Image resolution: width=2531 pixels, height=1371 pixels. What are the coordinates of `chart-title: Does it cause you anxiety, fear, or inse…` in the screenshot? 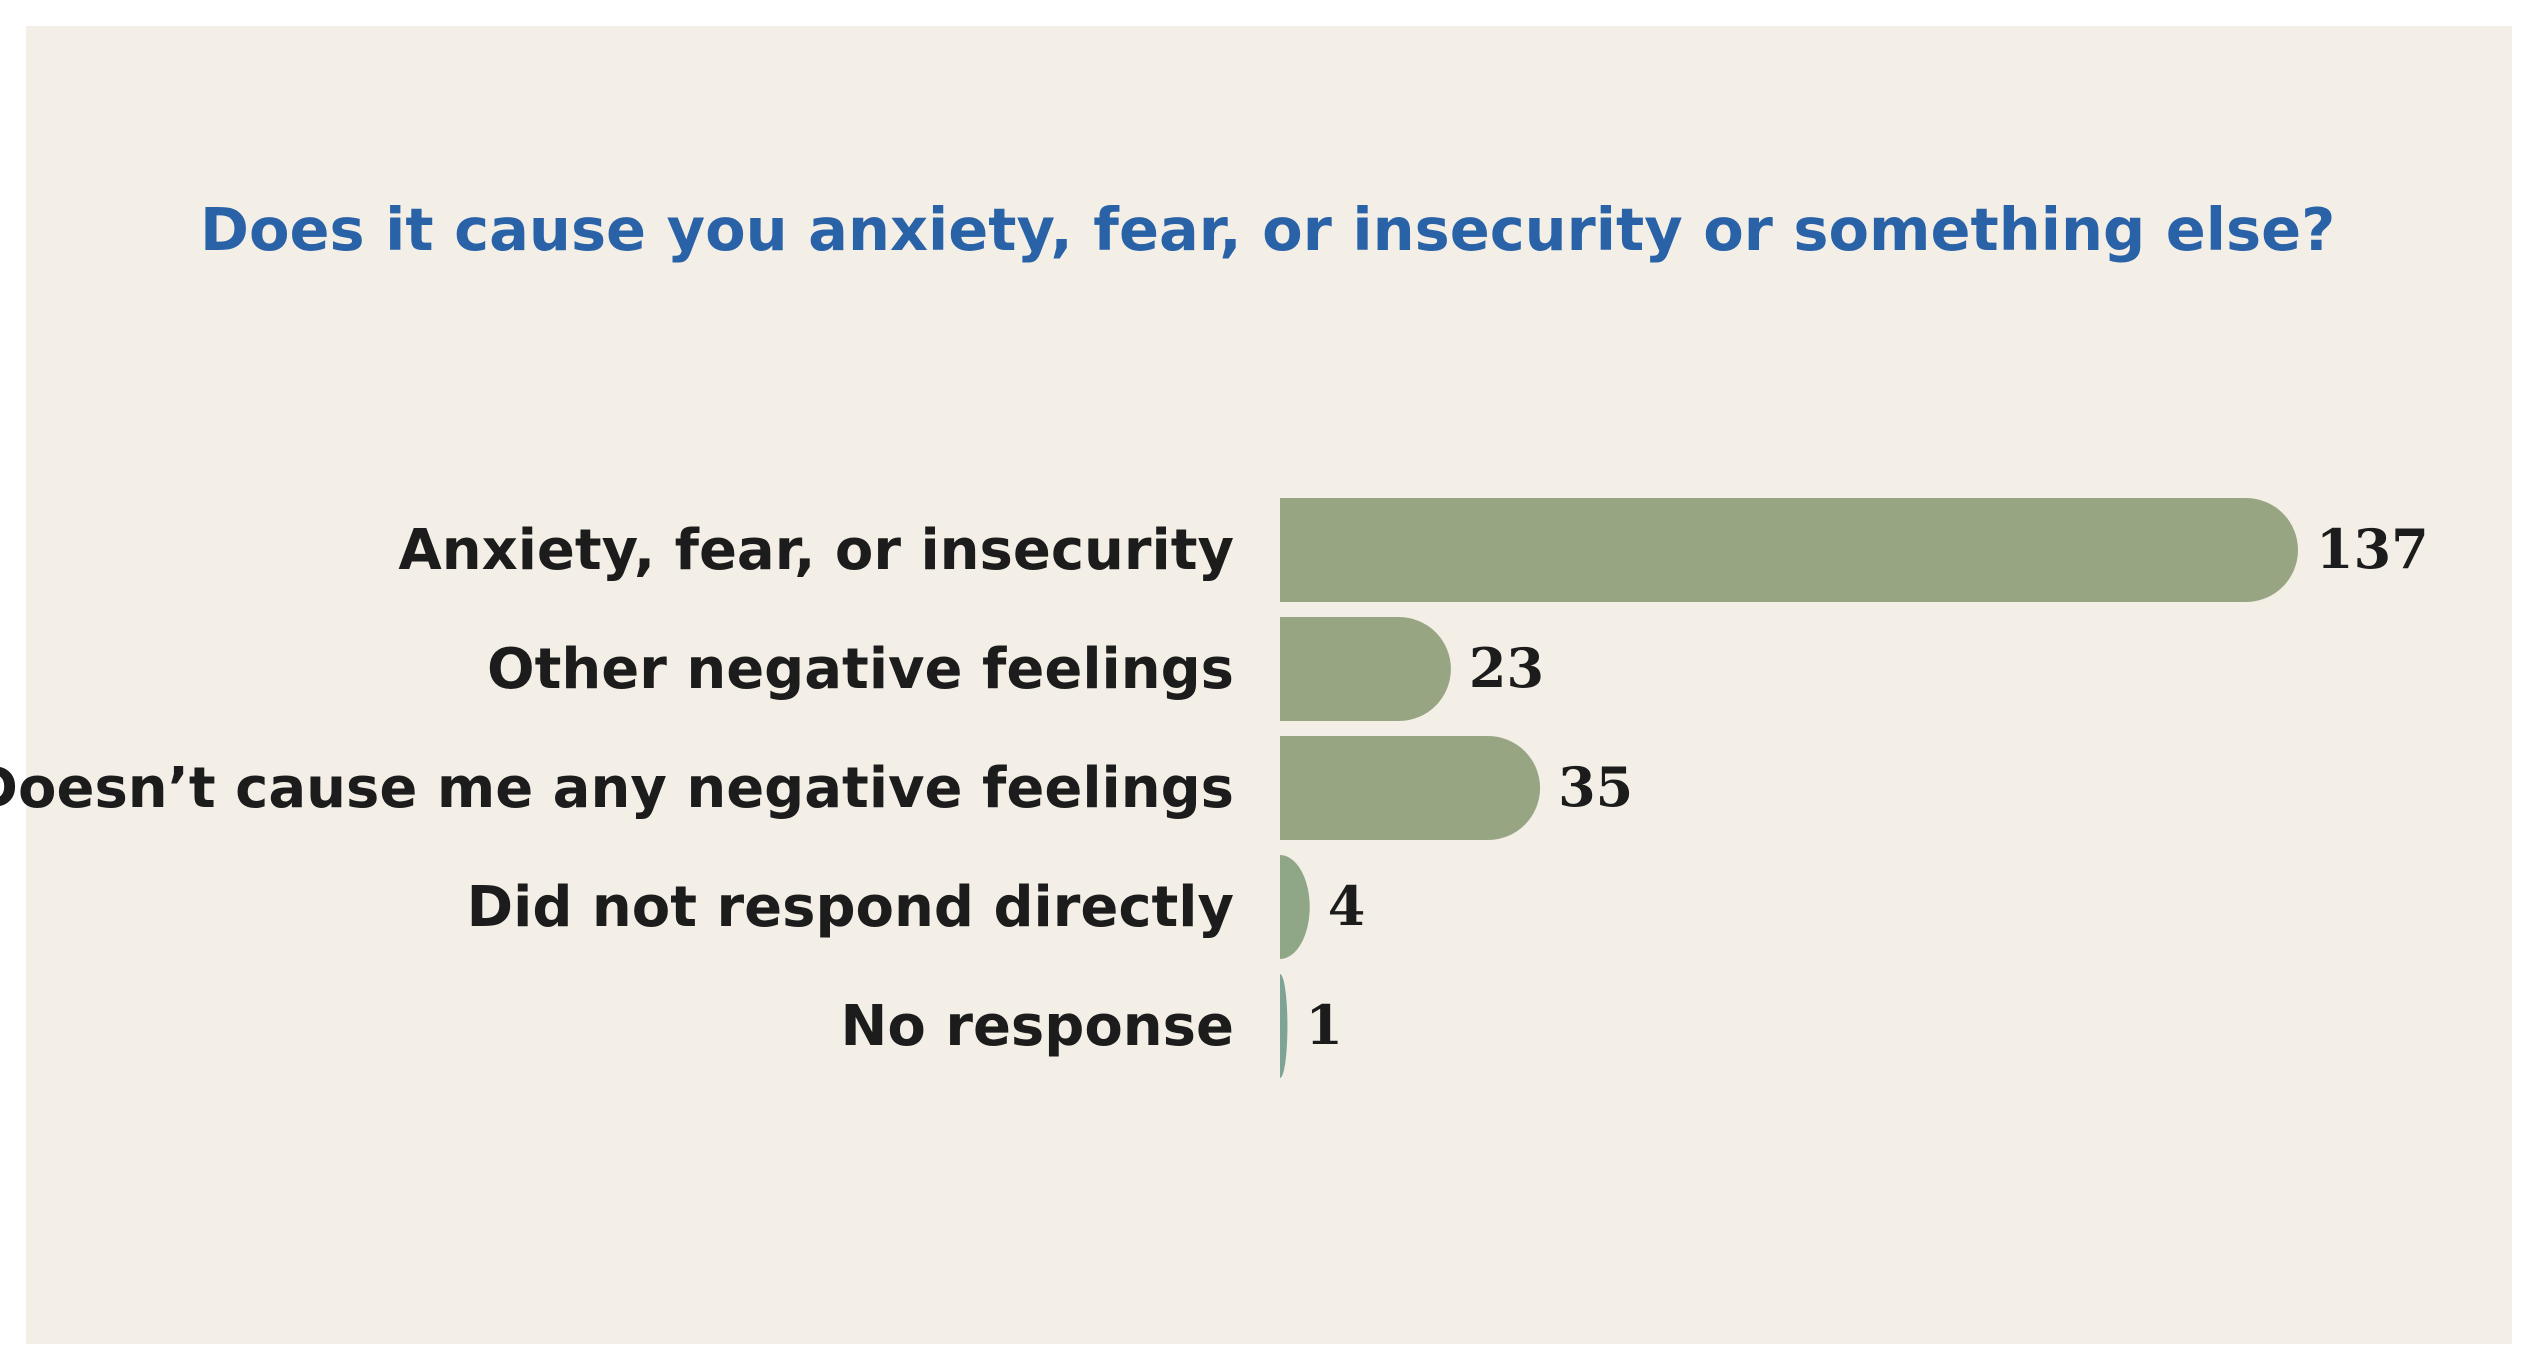 It's located at (1267, 229).